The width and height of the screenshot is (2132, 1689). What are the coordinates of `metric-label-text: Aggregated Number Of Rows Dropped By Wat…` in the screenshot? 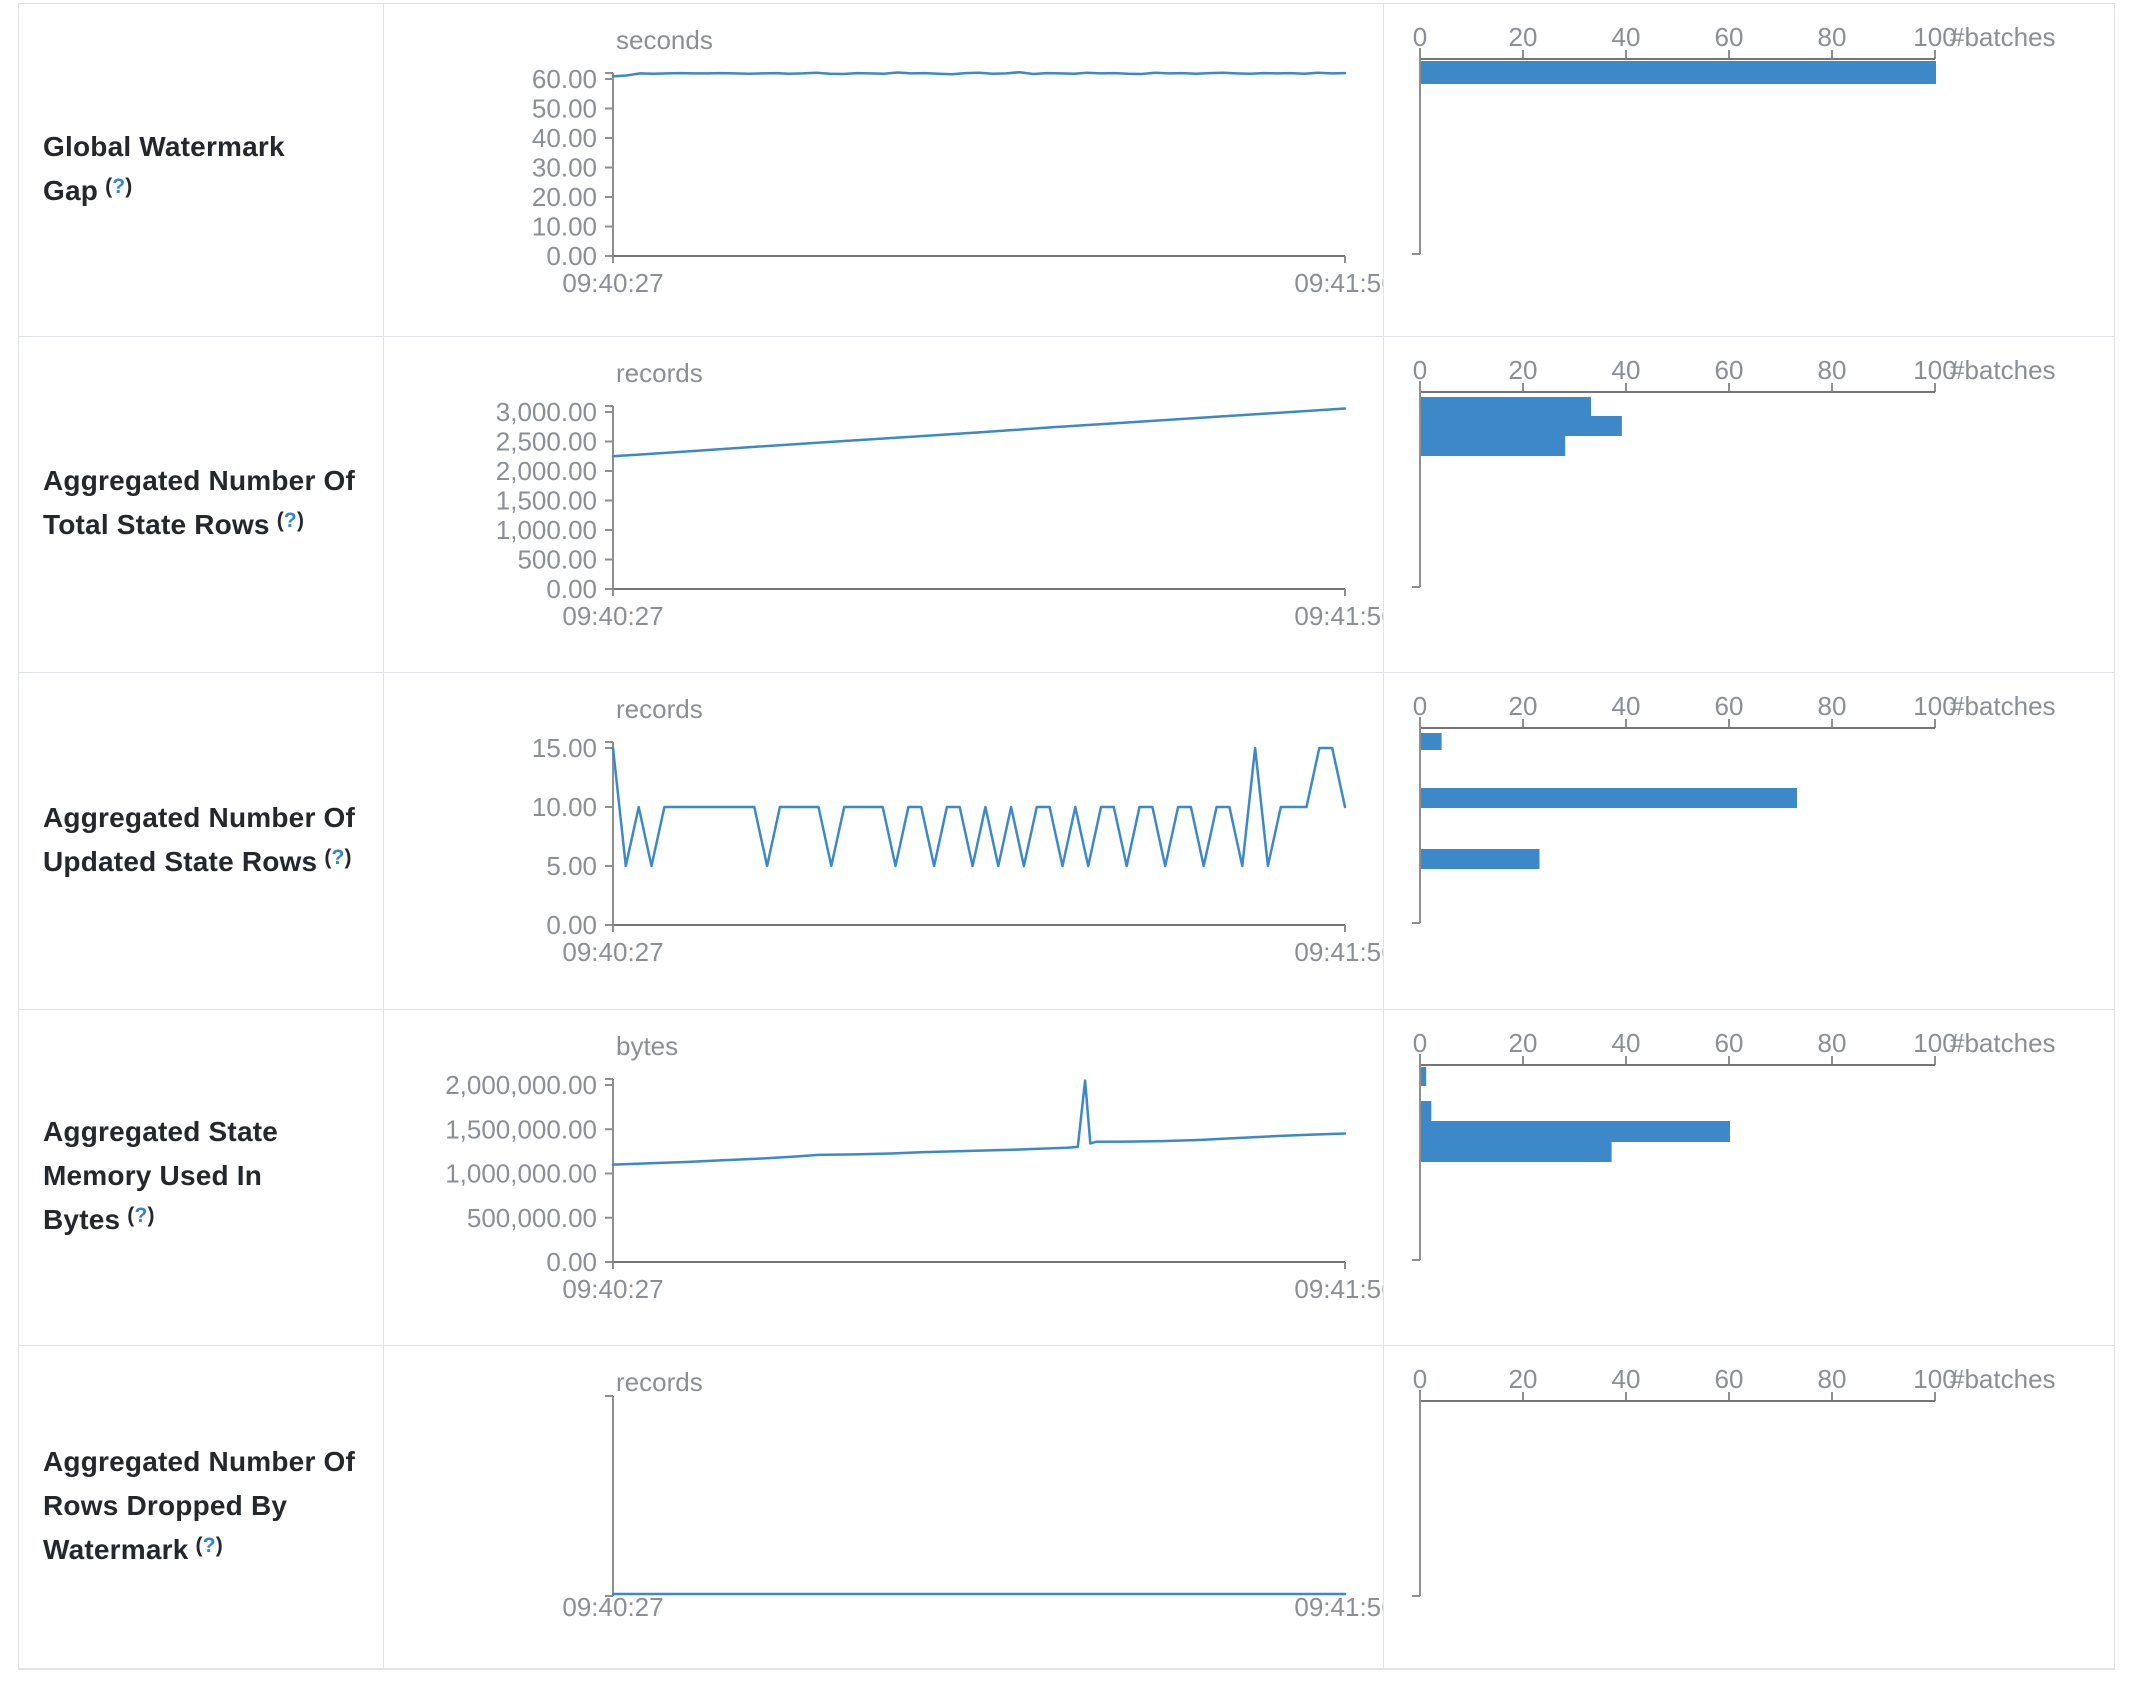 It's located at (199, 1505).